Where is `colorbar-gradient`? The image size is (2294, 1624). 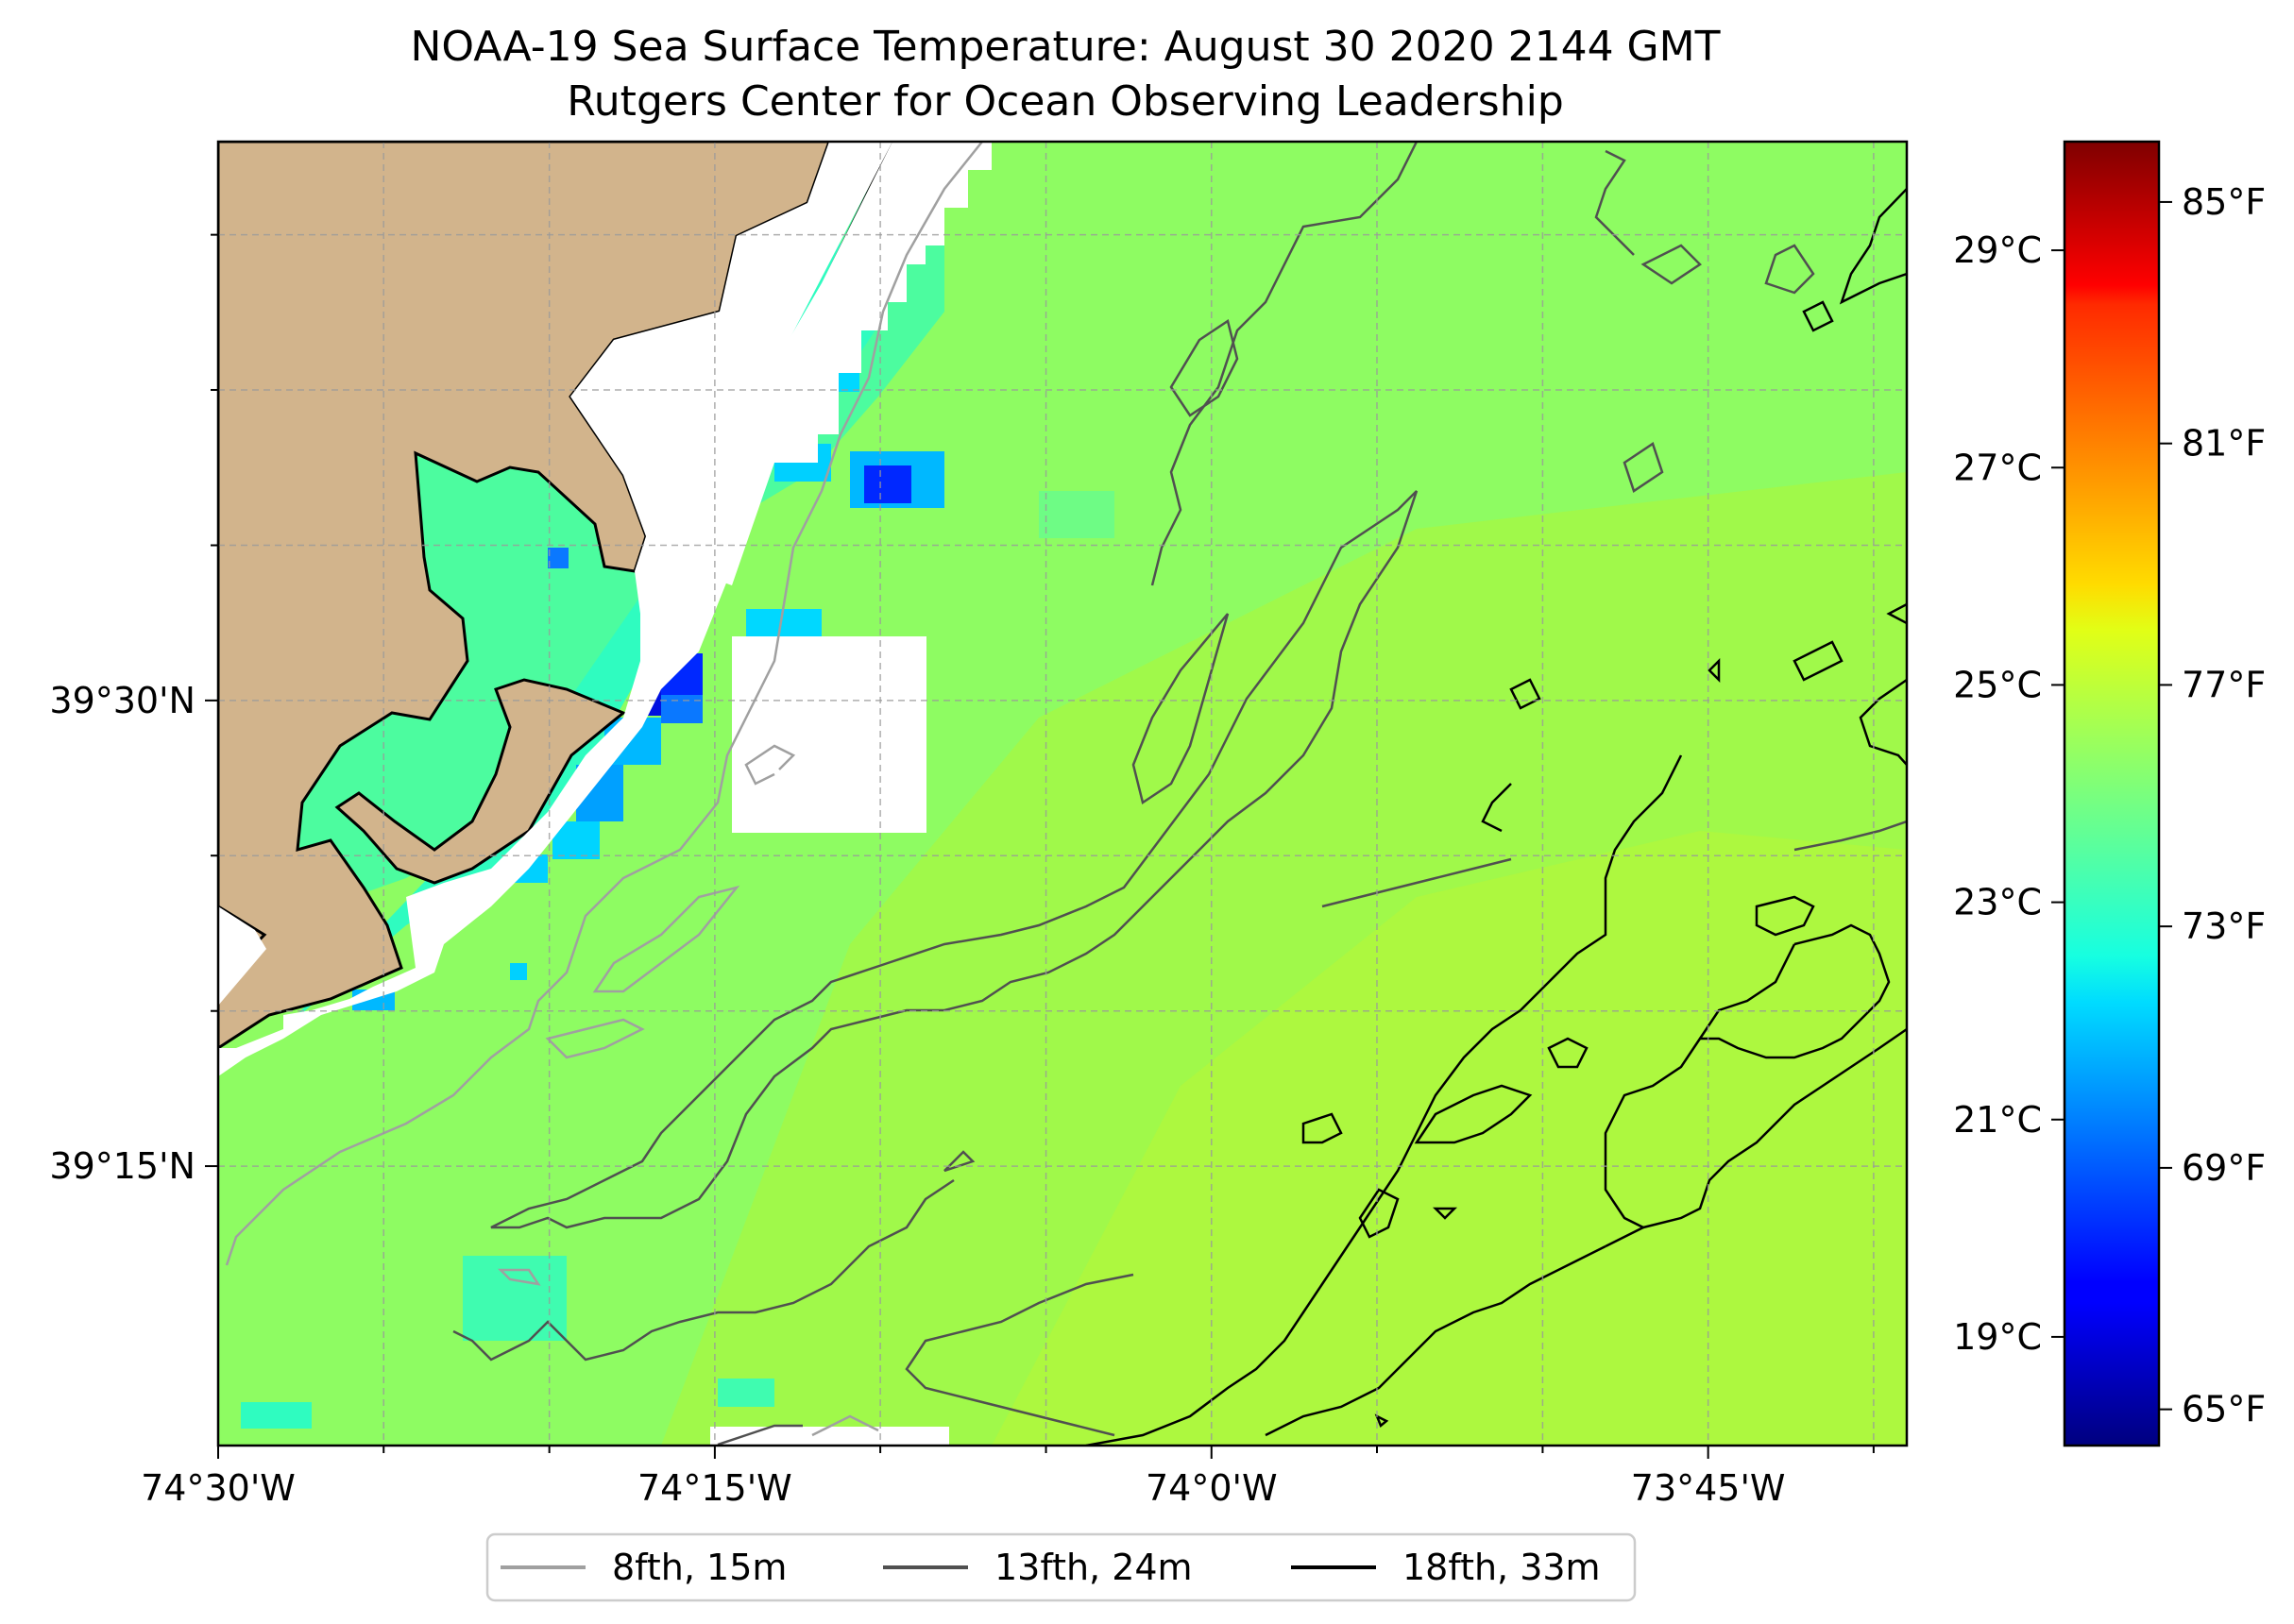
colorbar-gradient is located at coordinates (2112, 793).